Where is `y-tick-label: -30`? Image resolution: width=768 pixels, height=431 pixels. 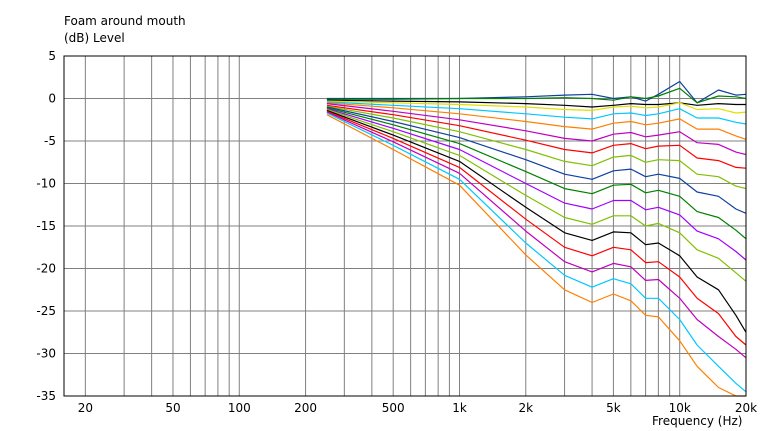
y-tick-label: -30 is located at coordinates (46, 354).